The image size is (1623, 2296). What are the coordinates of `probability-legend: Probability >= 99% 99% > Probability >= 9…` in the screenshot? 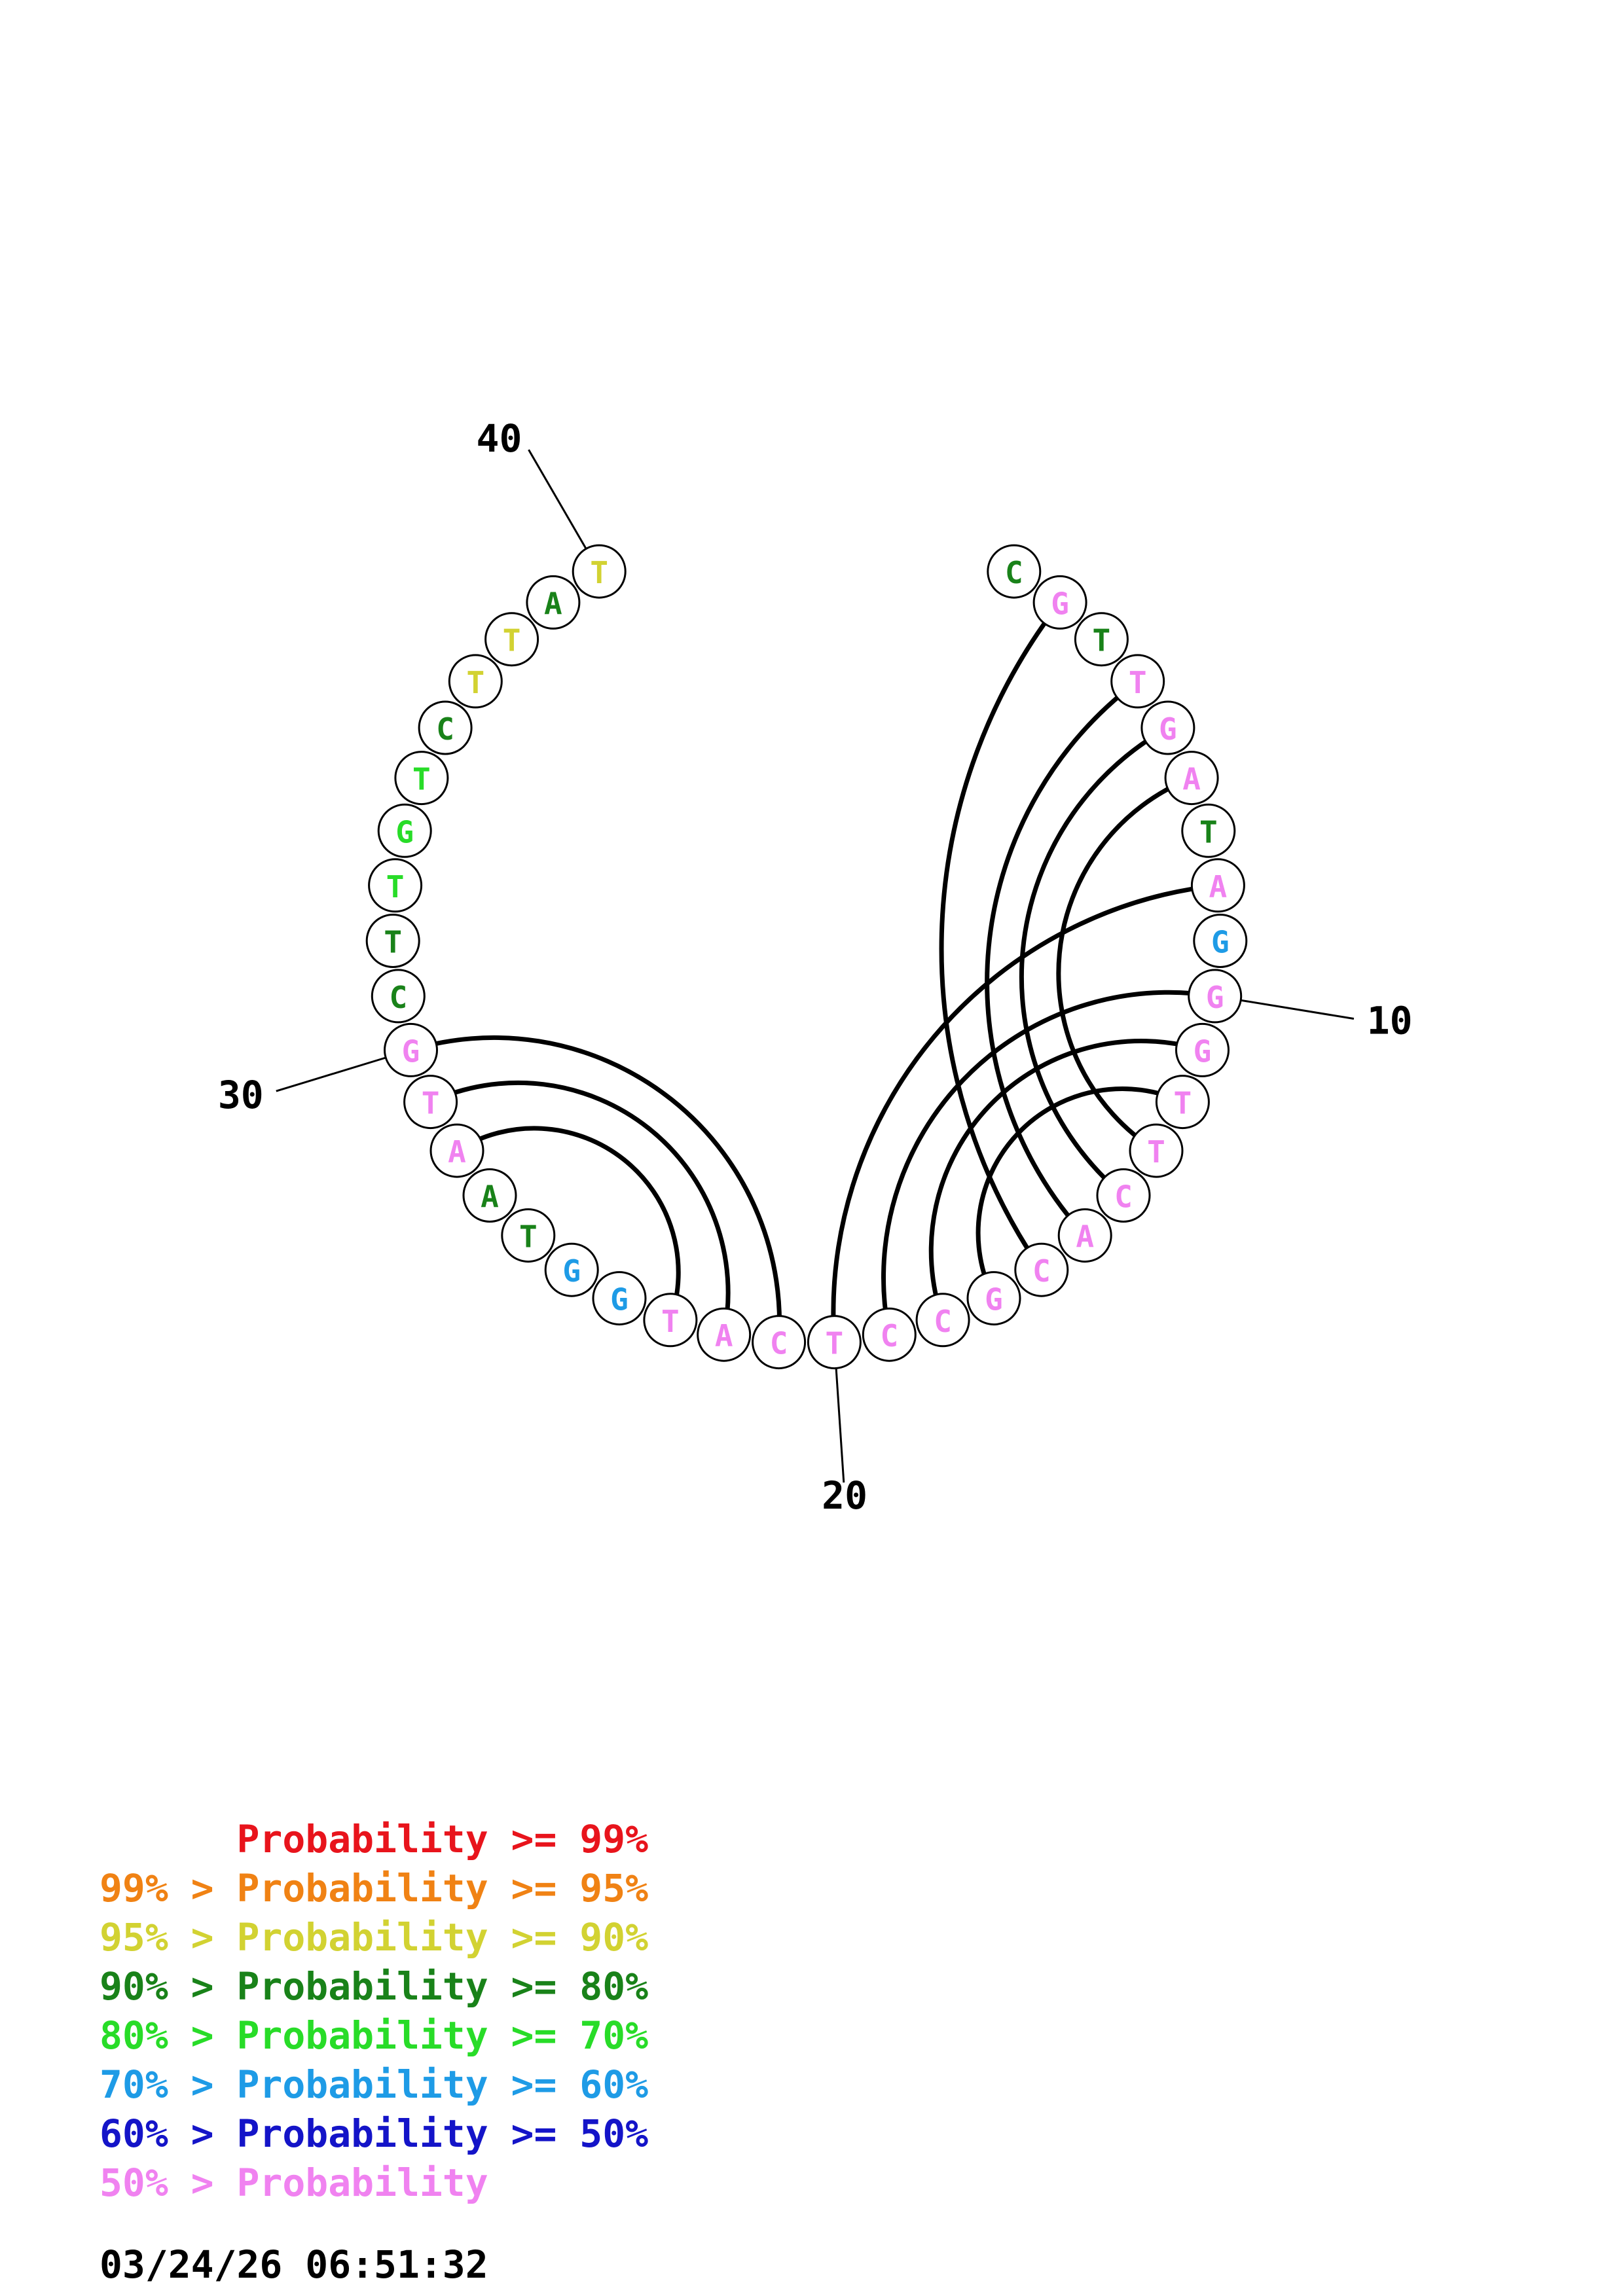 It's located at (374, 2011).